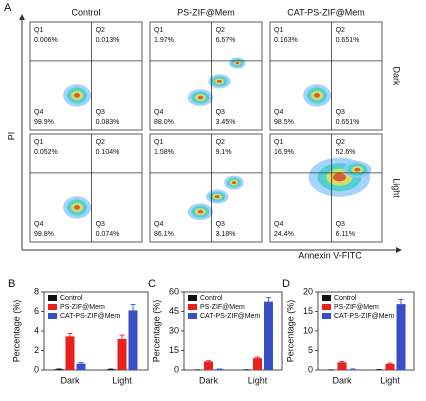 The width and height of the screenshot is (426, 401). Describe the element at coordinates (284, 122) in the screenshot. I see `quadrant-value: 98.5%` at that location.